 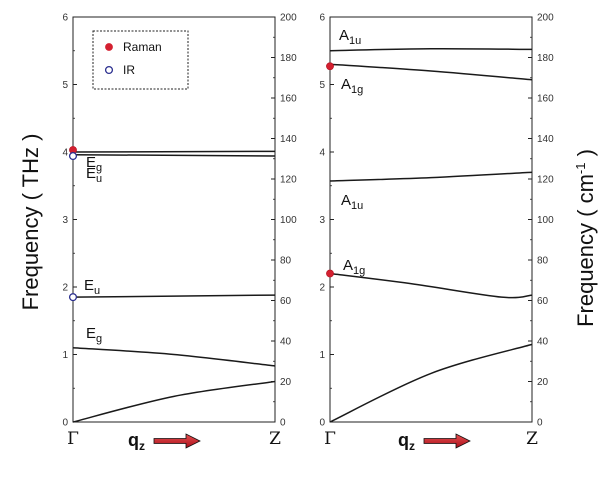 I want to click on legend-ir-marker, so click(x=109, y=70).